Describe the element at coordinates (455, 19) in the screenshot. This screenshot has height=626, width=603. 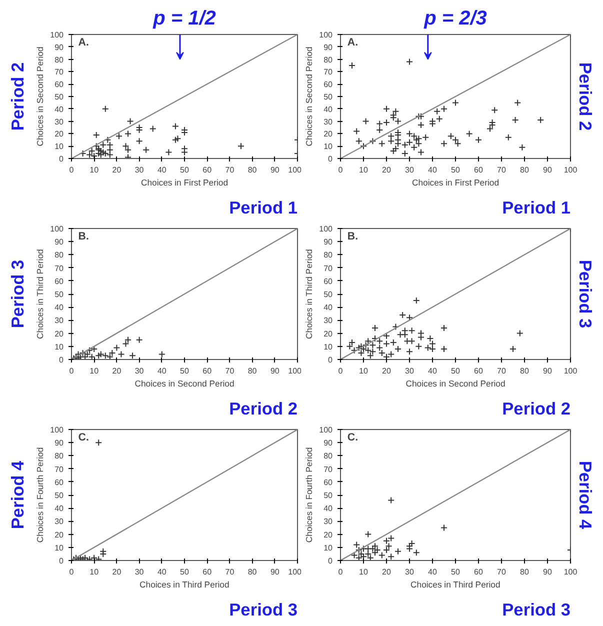
I see `chart-title: p = 2/3` at that location.